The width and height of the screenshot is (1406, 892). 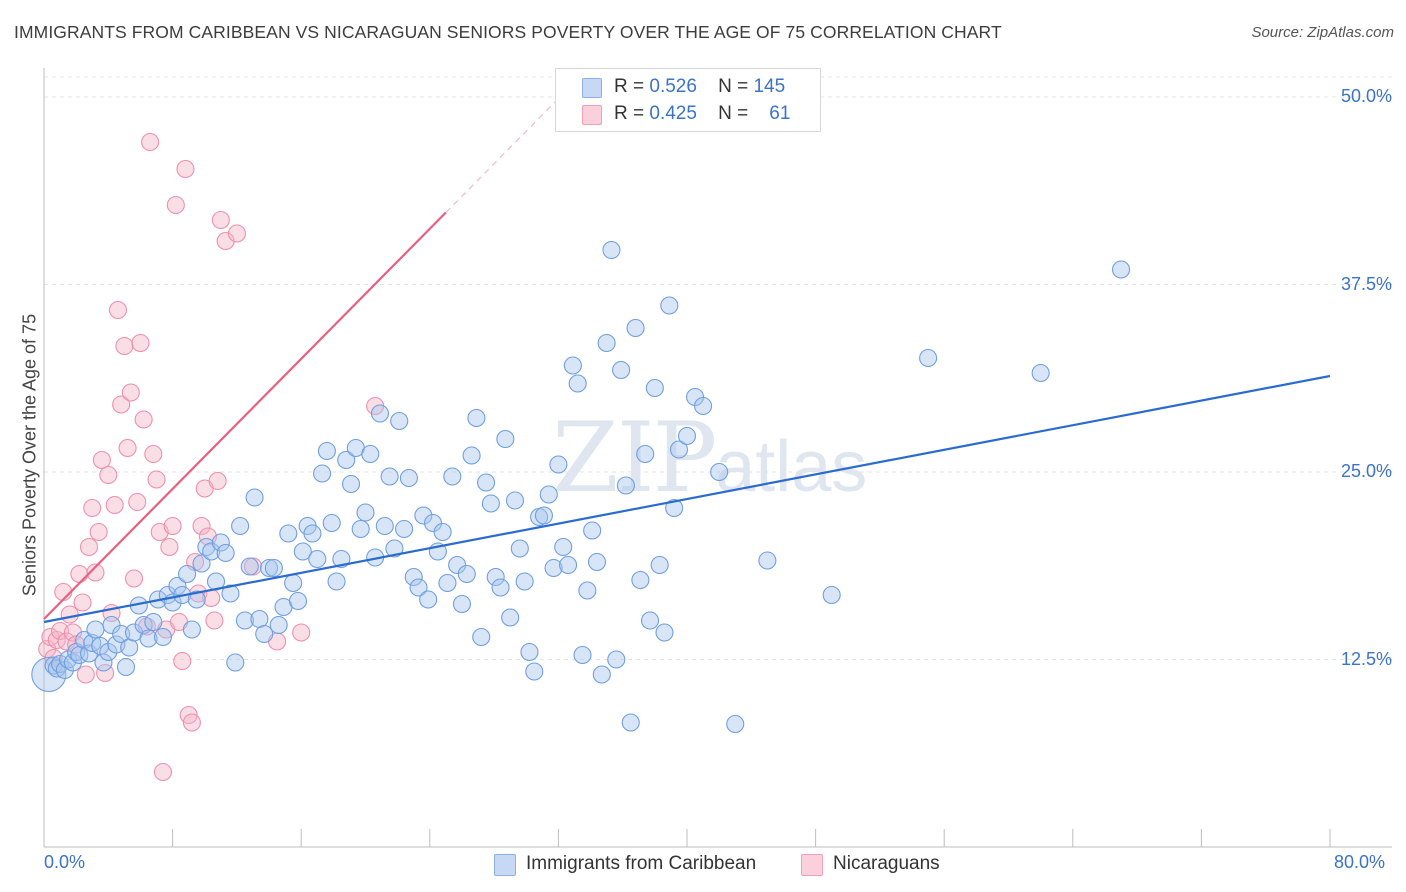 I want to click on y-axis-label: Seniors Poverty Over the Age of 75, so click(x=29, y=455).